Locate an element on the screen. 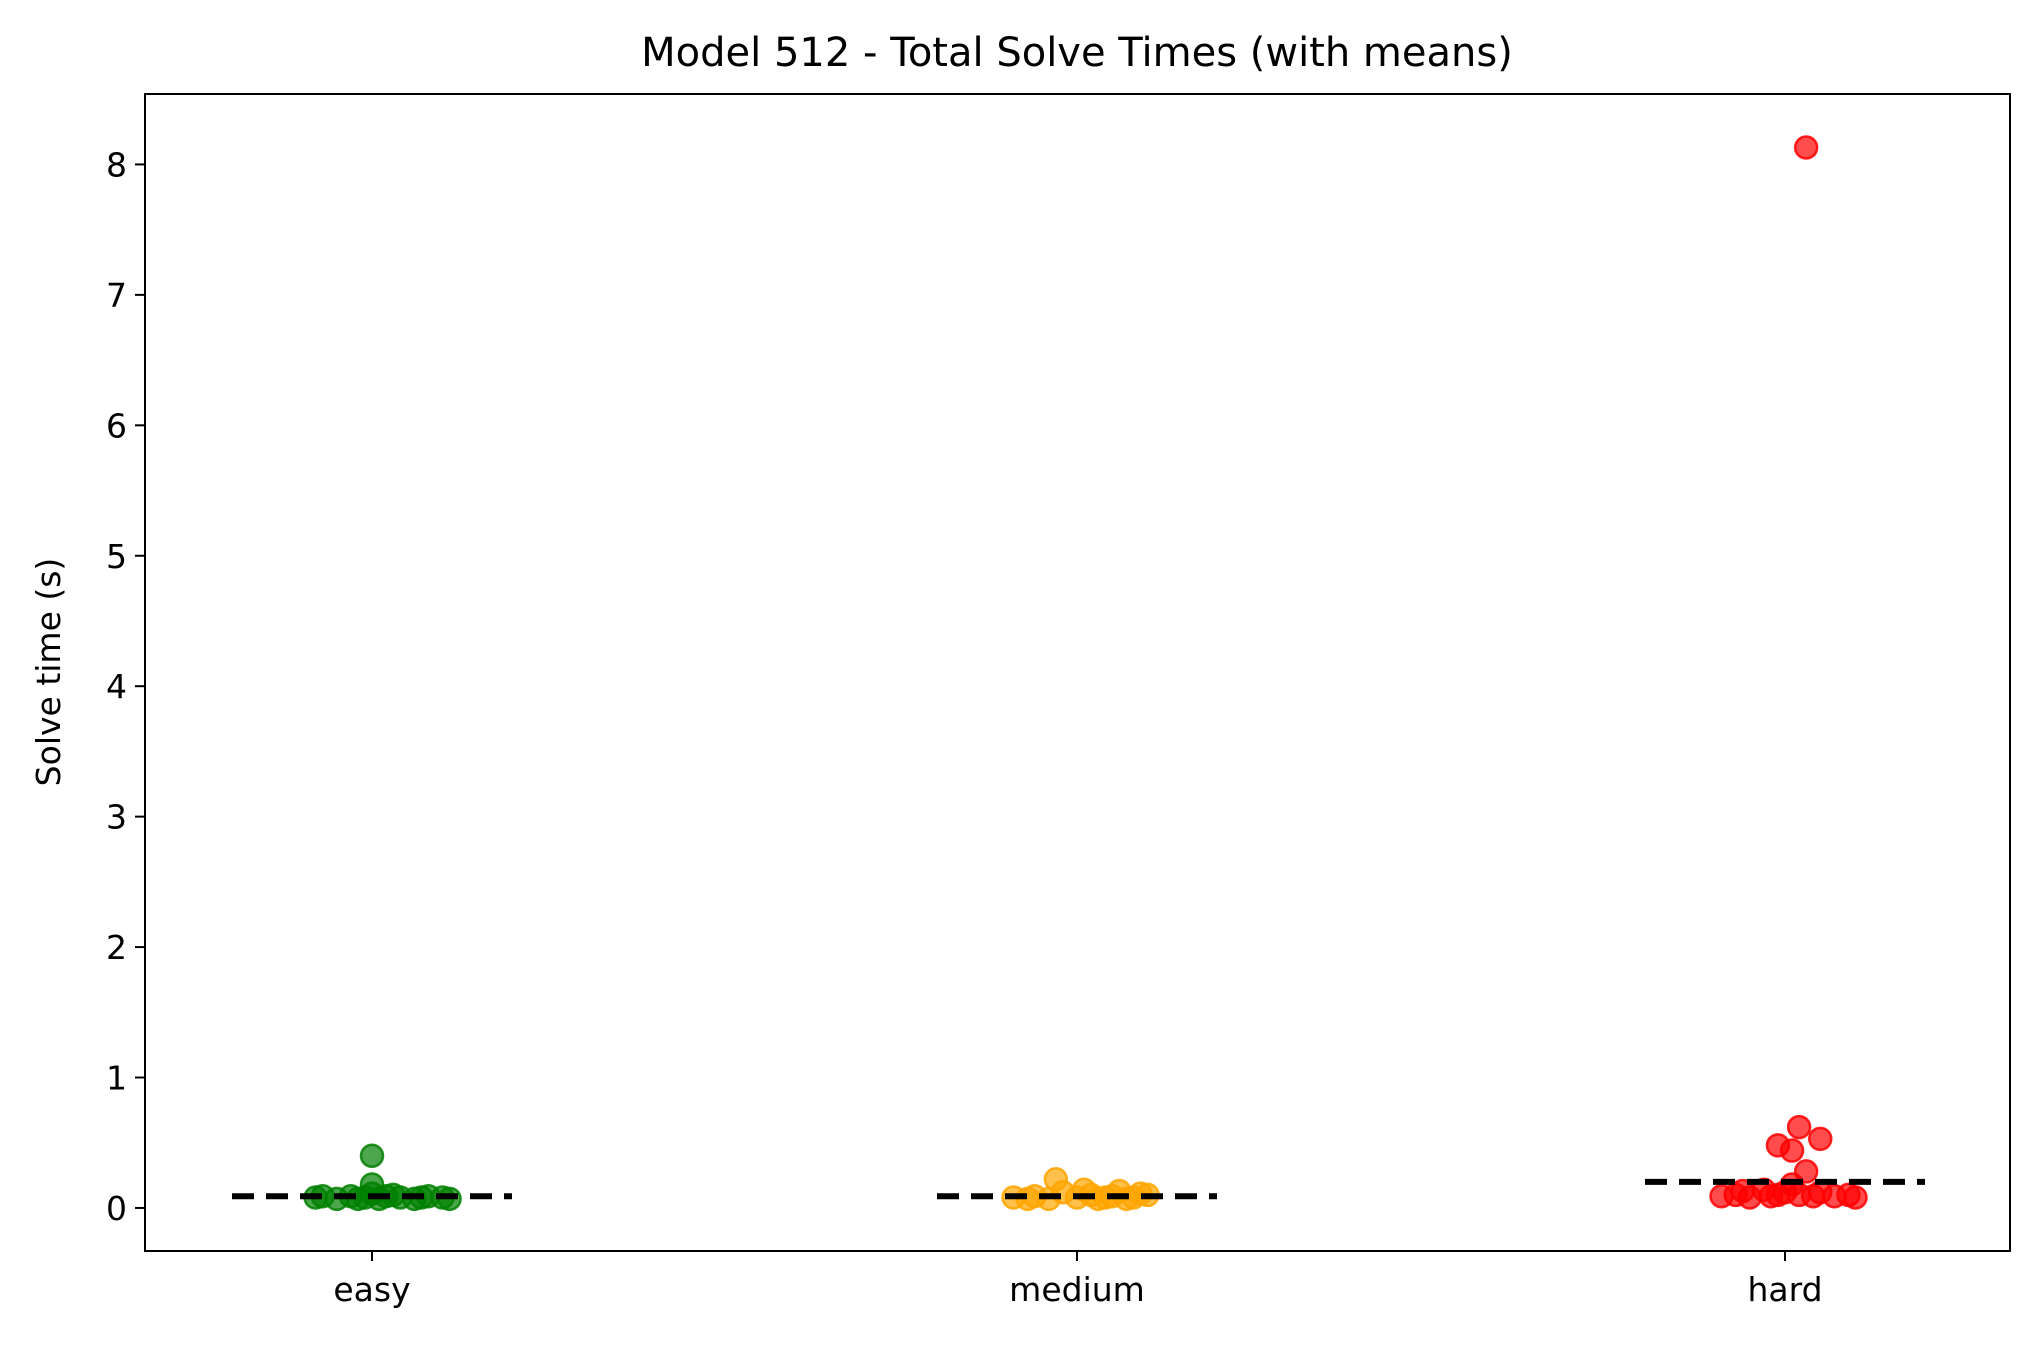 This screenshot has height=1349, width=2034. y-tick-label: 3 is located at coordinates (116, 817).